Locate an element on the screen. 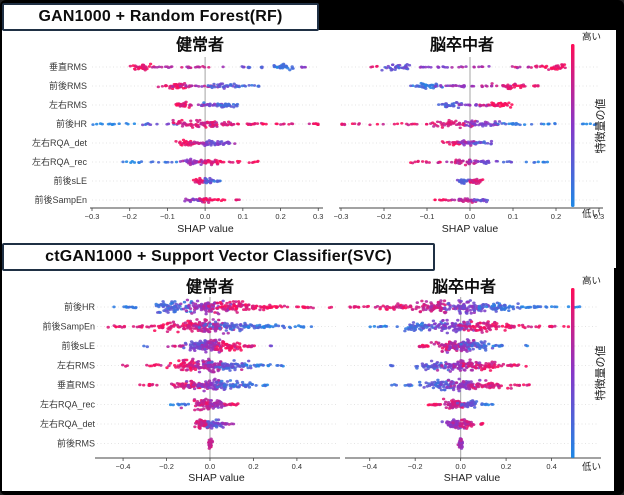  colorbar-bar is located at coordinates (573, 373).